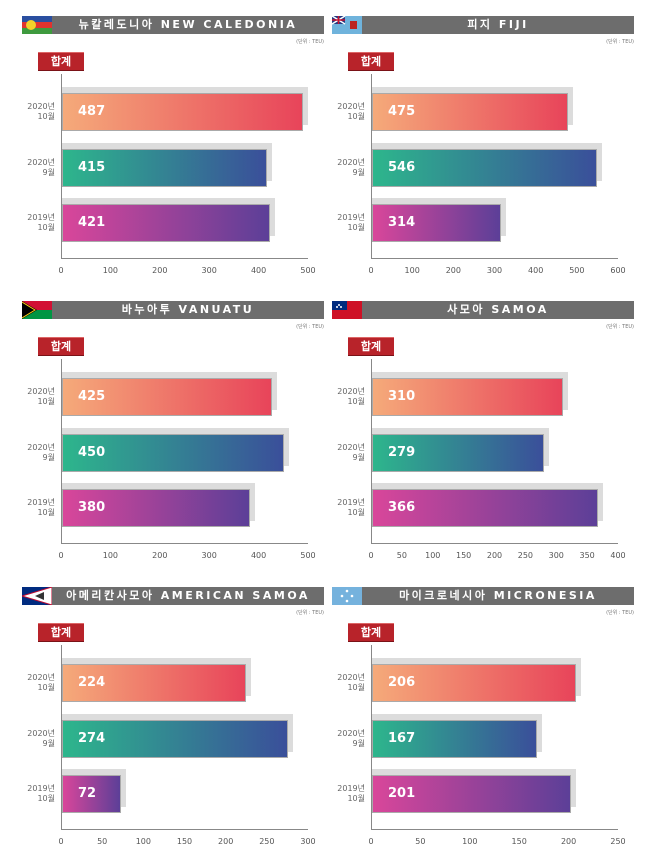 The width and height of the screenshot is (650, 866). What do you see at coordinates (454, 739) in the screenshot?
I see `bar-sep2020: 167` at bounding box center [454, 739].